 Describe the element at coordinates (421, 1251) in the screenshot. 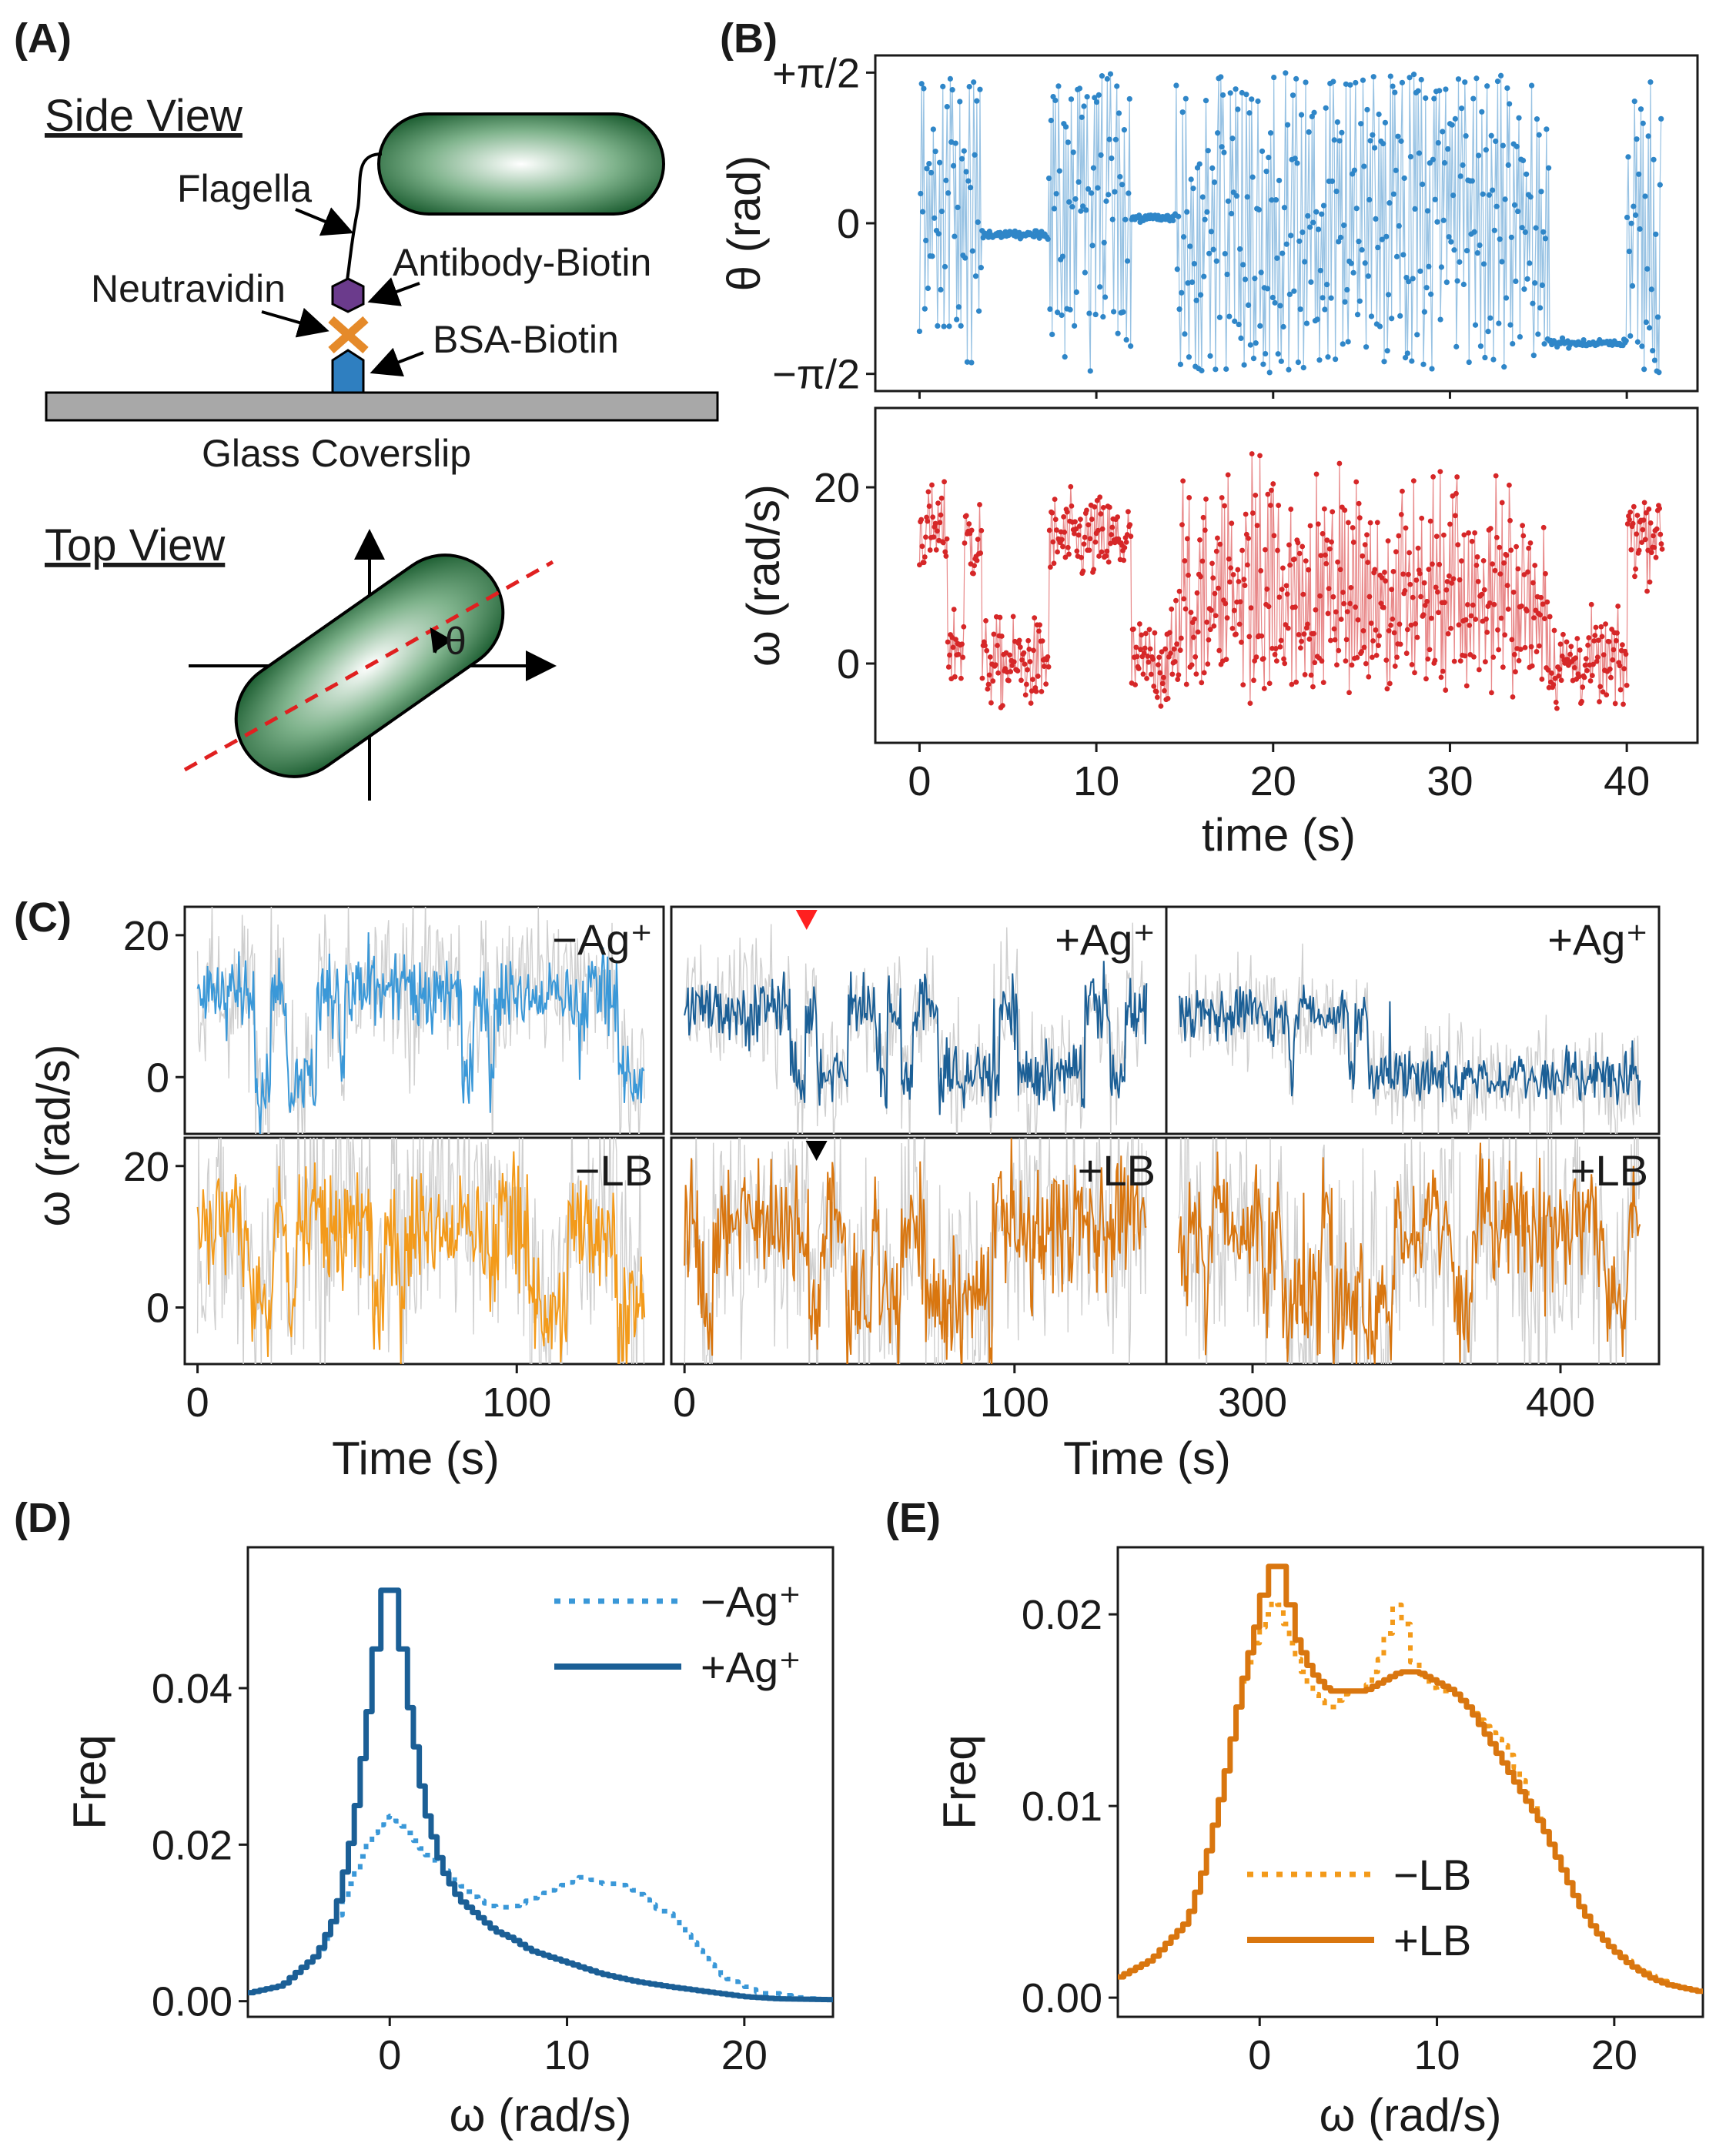

I see `C-LB-minus-series` at that location.